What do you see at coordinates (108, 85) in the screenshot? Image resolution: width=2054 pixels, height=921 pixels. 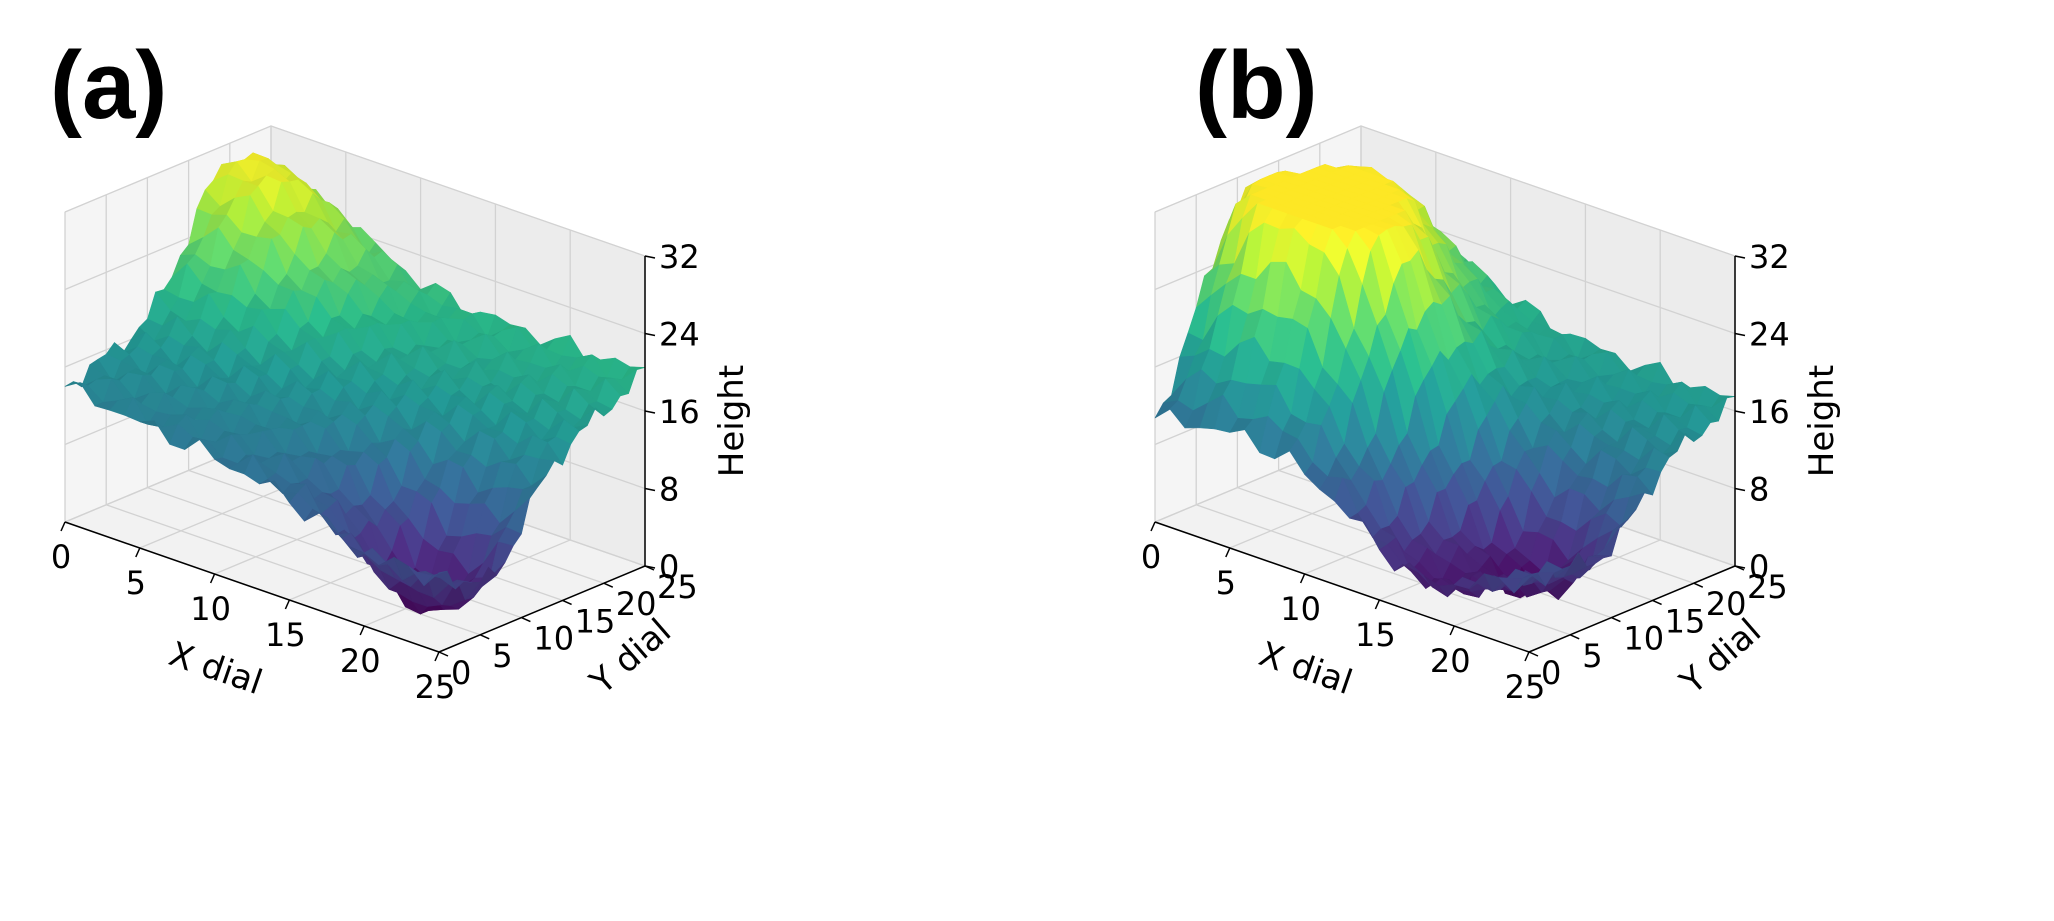 I see `panel-label: (a)` at bounding box center [108, 85].